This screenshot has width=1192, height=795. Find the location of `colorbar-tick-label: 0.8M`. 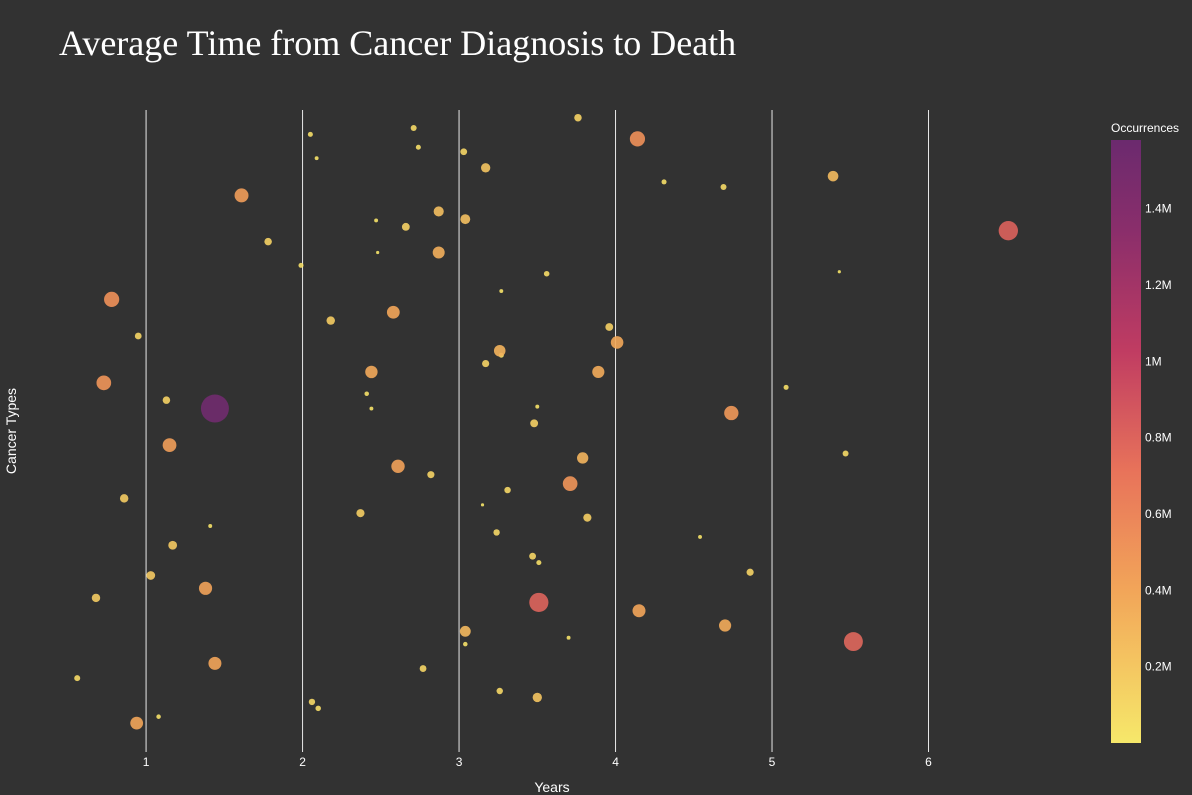

colorbar-tick-label: 0.8M is located at coordinates (1158, 438).